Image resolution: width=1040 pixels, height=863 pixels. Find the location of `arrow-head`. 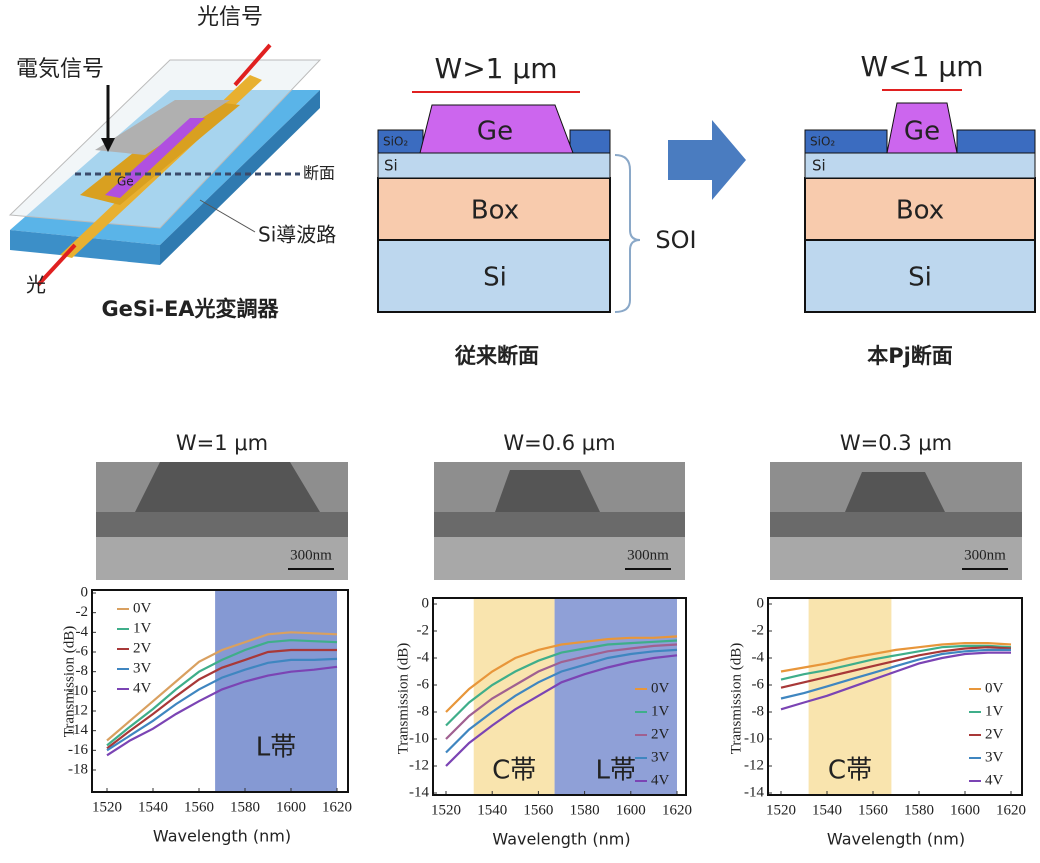

arrow-head is located at coordinates (108, 145).